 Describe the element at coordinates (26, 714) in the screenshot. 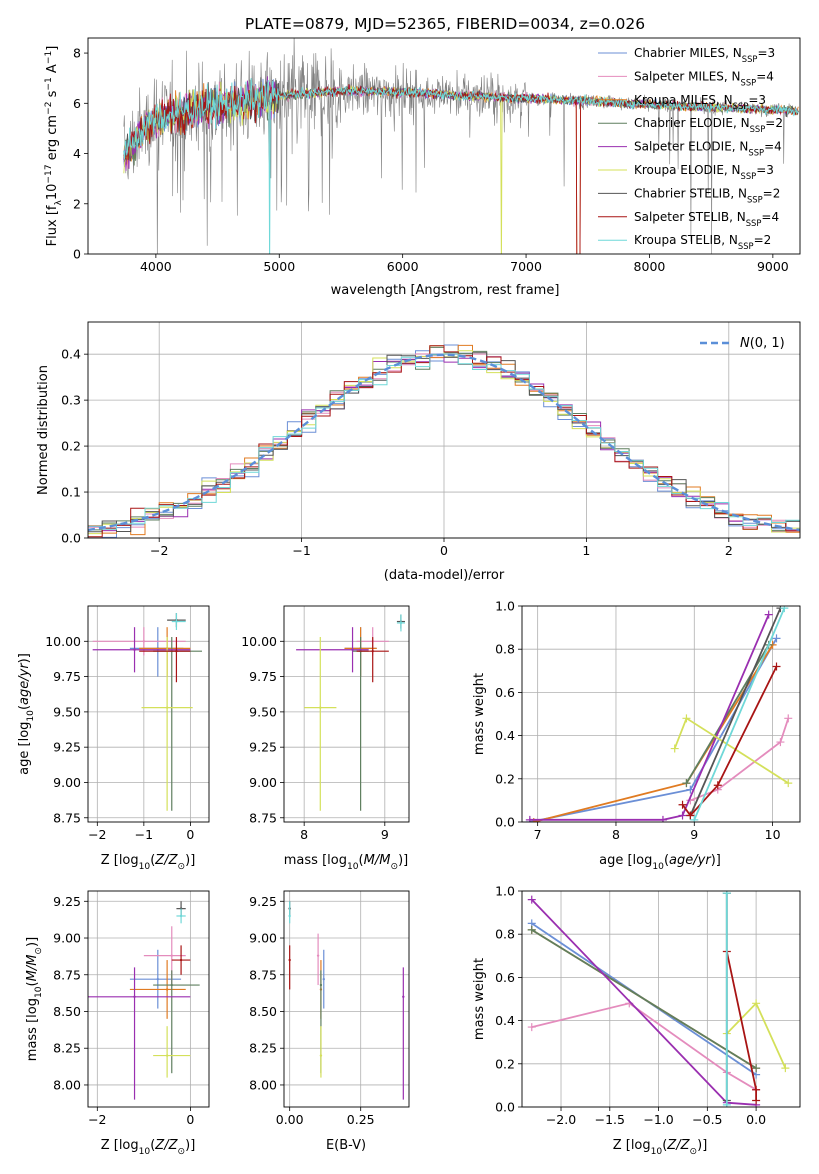

I see `y-axis-label: age [log10(age/yr)]` at that location.